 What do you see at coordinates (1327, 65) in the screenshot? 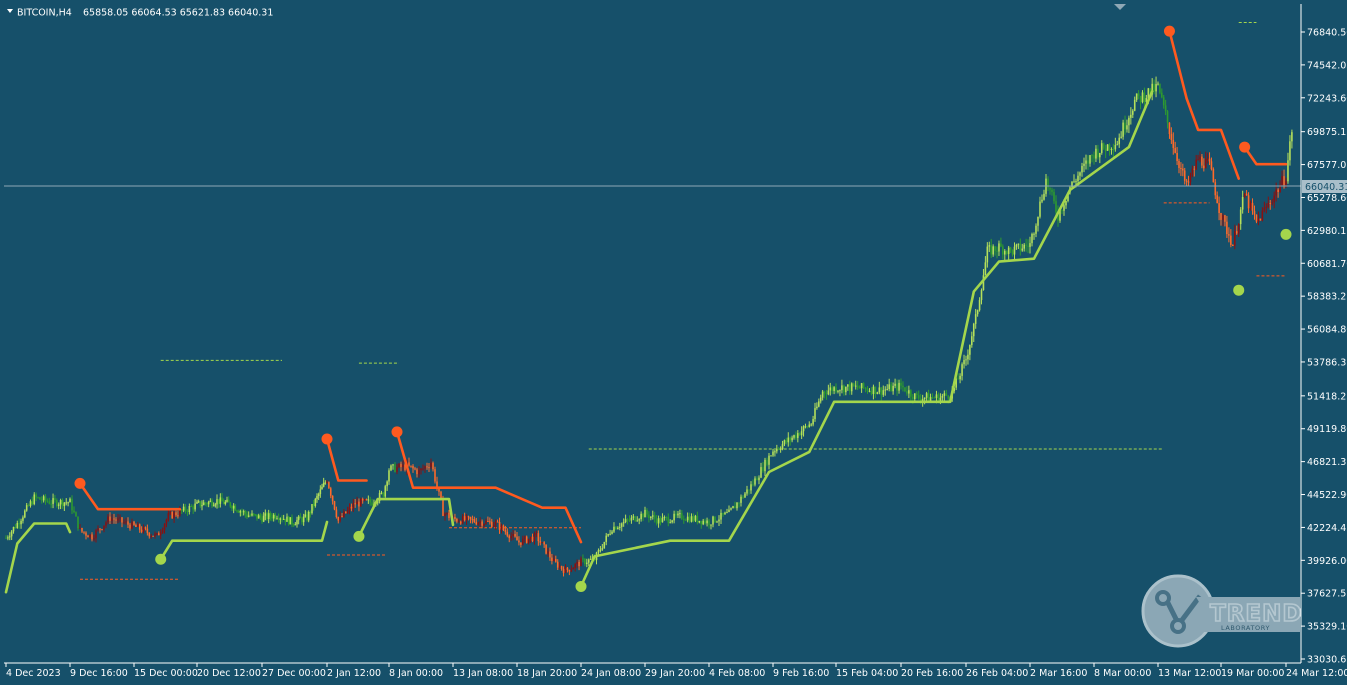
I see `price-tick-label: 74542.05` at bounding box center [1327, 65].